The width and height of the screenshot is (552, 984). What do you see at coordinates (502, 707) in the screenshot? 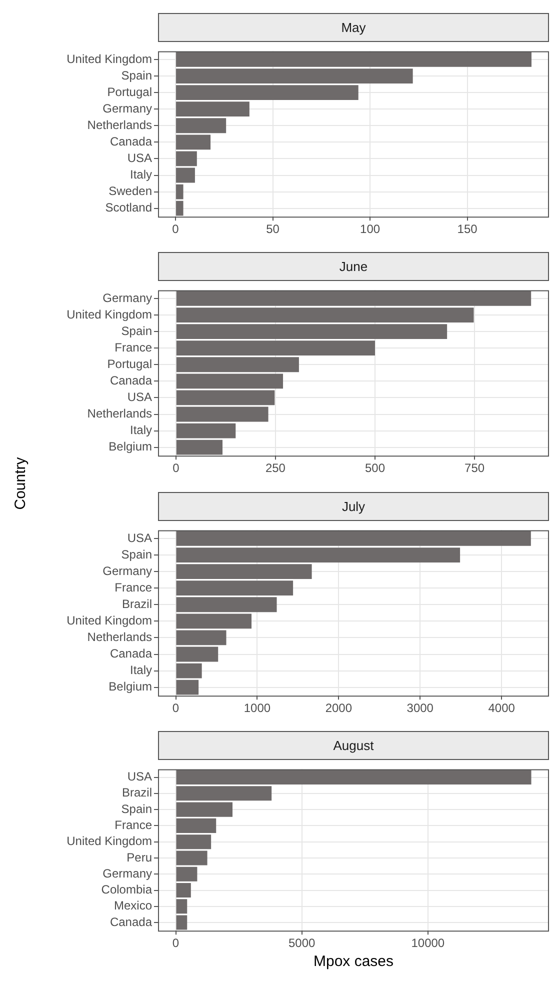
I see `x-tick-label: 4000` at bounding box center [502, 707].